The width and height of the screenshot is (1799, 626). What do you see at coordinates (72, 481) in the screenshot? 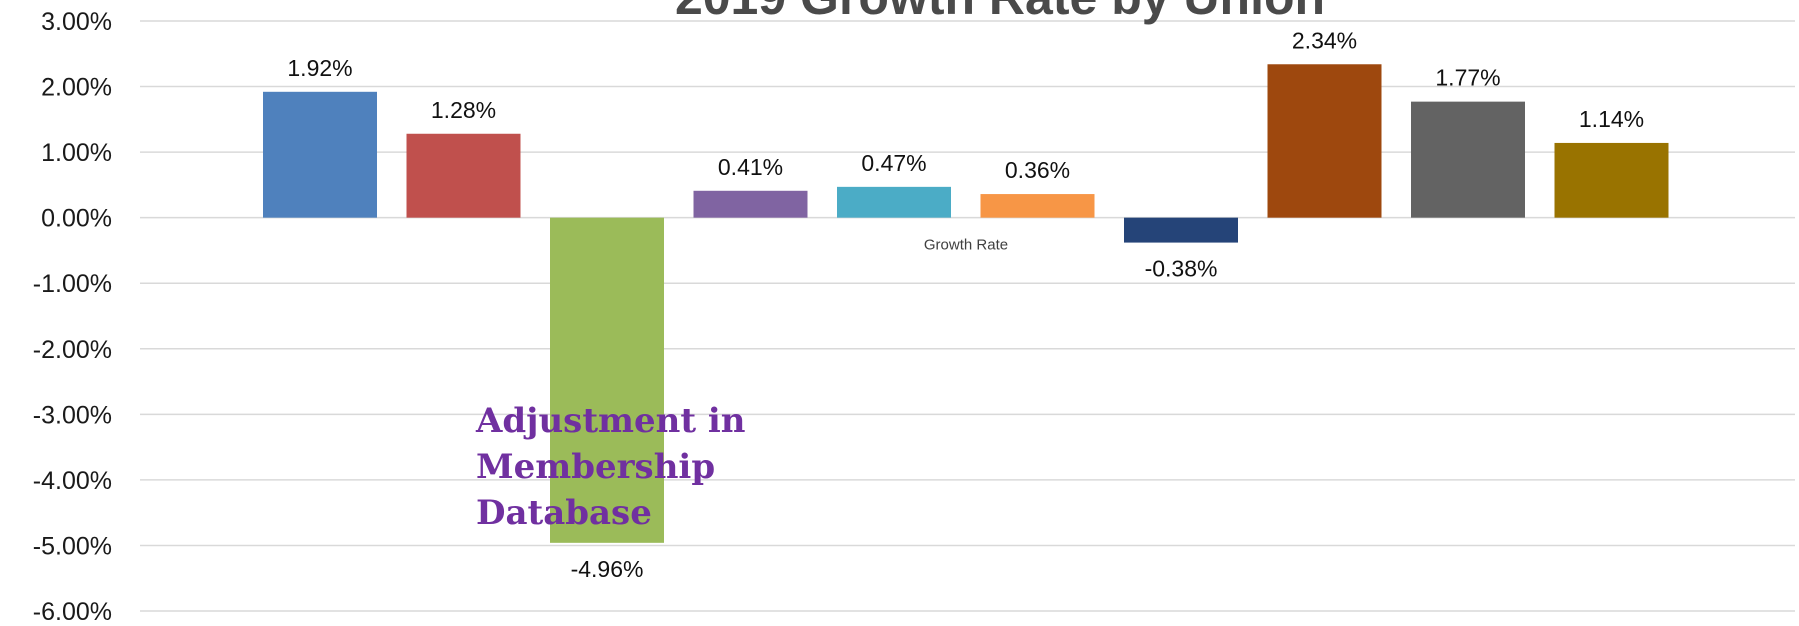
I see `y-tick-label: -4.00%` at bounding box center [72, 481].